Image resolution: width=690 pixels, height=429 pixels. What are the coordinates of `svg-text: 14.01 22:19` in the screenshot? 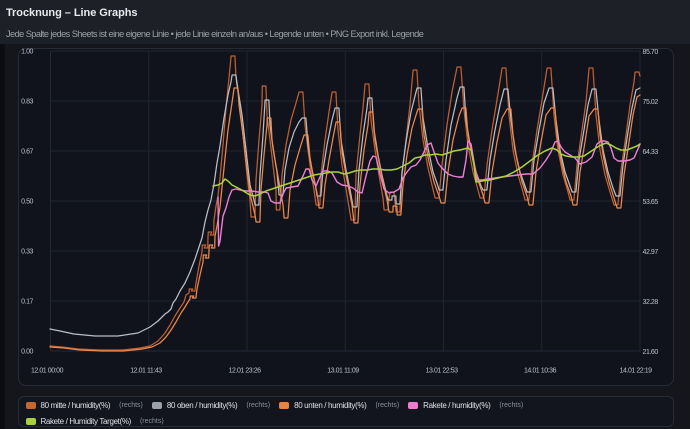 It's located at (636, 371).